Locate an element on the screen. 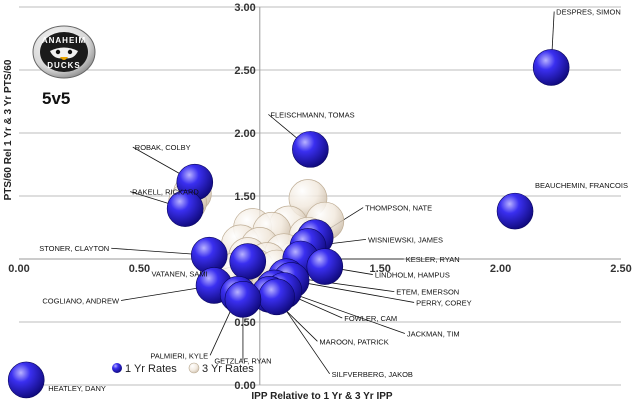 The height and width of the screenshot is (403, 643). legend: 1 Yr Rates 3 Yr Rates is located at coordinates (183, 368).